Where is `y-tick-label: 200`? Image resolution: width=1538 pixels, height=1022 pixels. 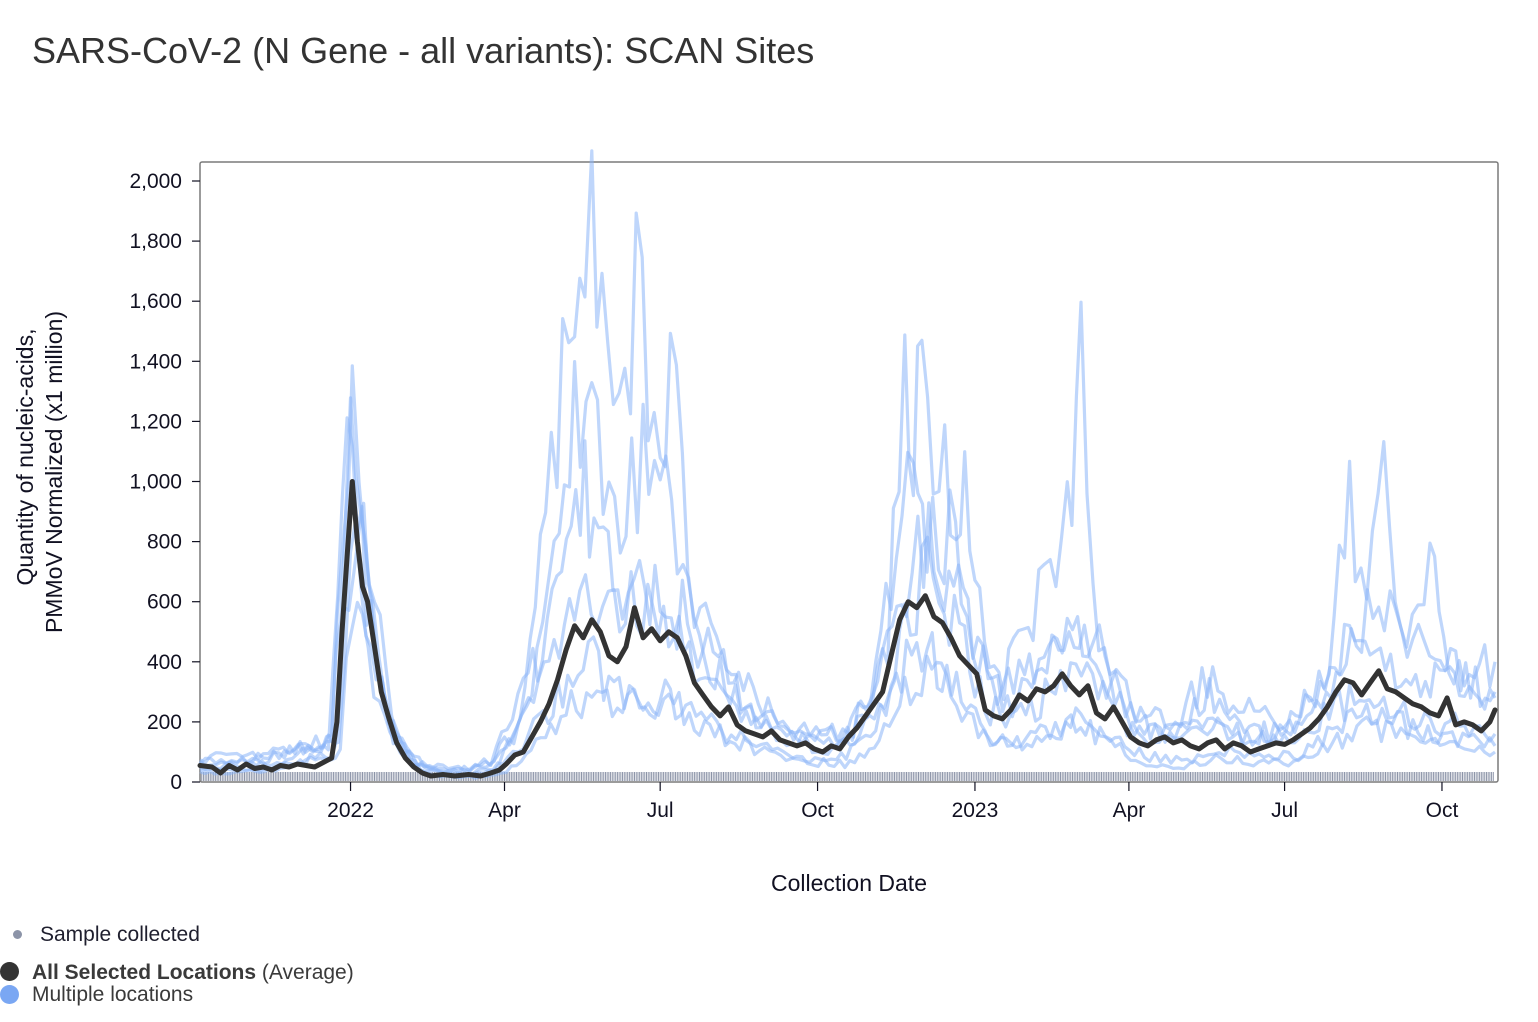 y-tick-label: 200 is located at coordinates (164, 722).